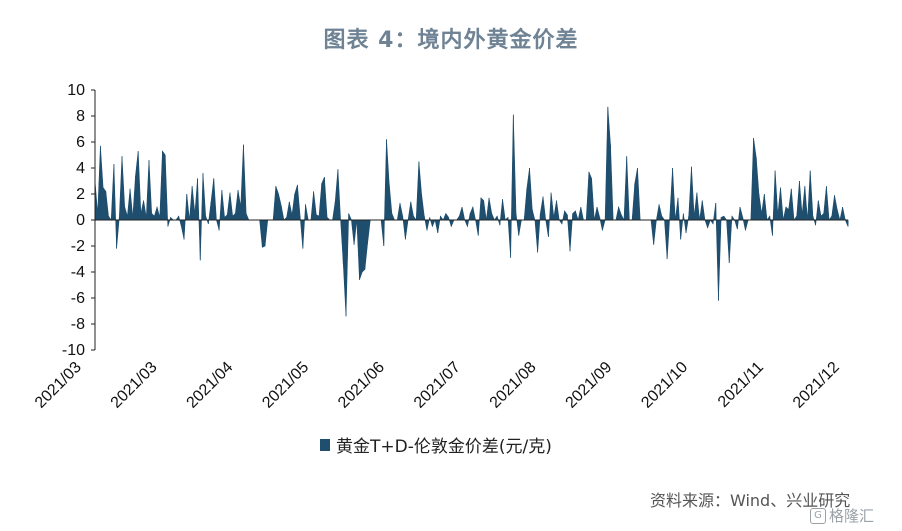 The height and width of the screenshot is (531, 902). Describe the element at coordinates (816, 385) in the screenshot. I see `x-tick-label: 2021/12` at that location.